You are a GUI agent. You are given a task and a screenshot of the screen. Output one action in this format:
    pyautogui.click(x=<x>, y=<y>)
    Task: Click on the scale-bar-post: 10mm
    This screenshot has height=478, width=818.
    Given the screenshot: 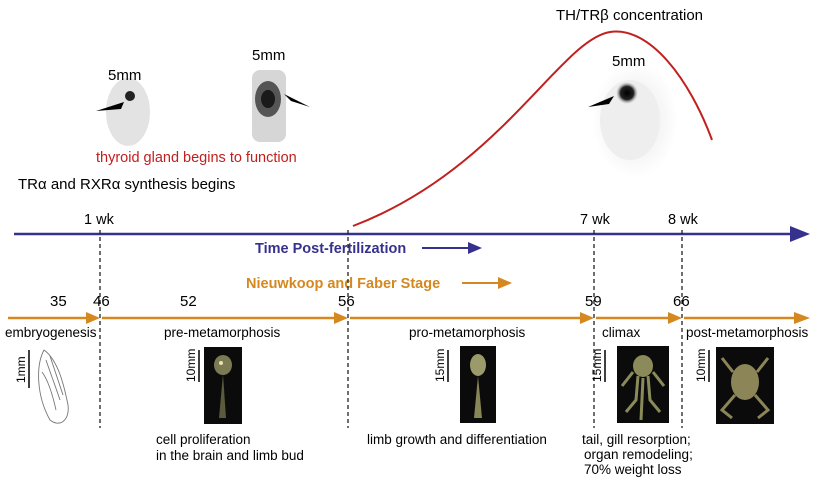 What is the action you would take?
    pyautogui.click(x=702, y=365)
    